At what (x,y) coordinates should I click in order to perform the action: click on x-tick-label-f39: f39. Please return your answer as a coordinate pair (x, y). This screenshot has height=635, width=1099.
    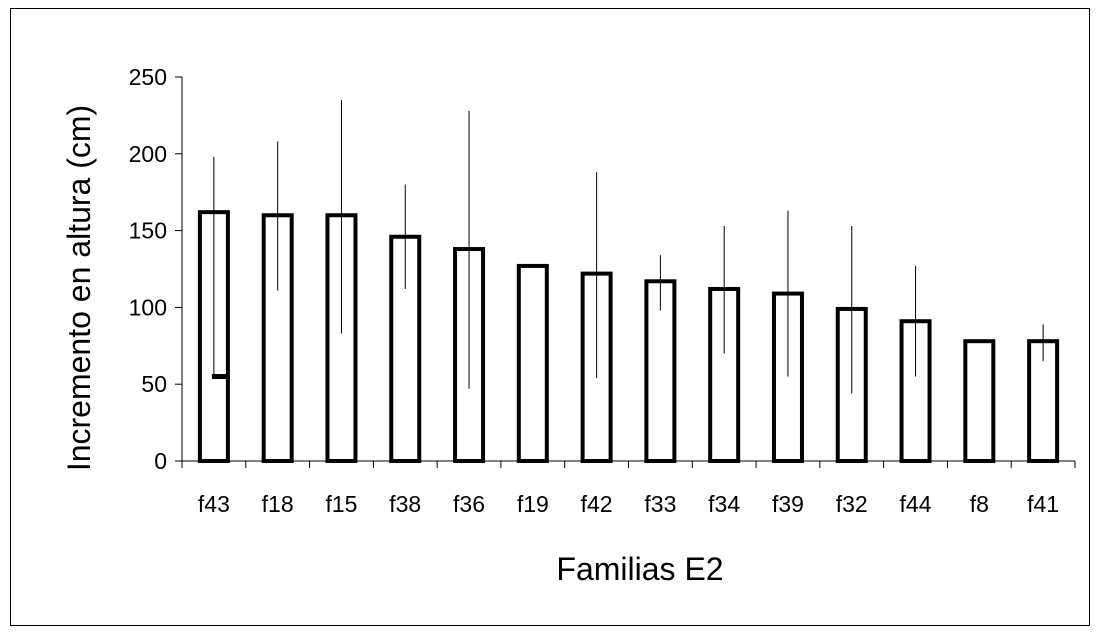
    Looking at the image, I should click on (788, 504).